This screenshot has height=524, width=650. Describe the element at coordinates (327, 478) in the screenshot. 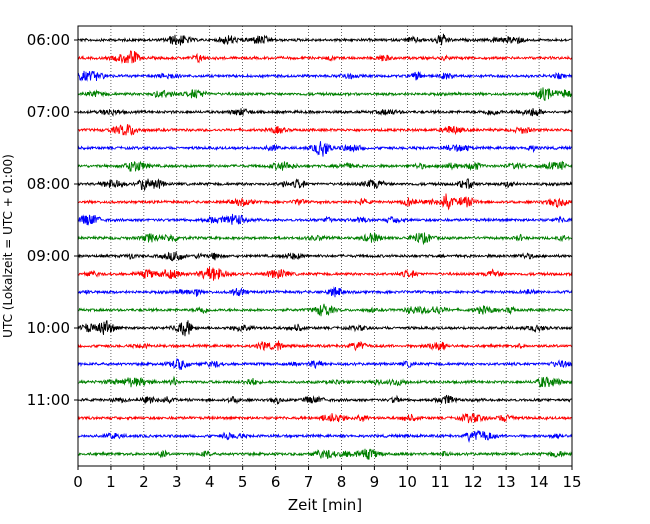

I see `x-axis-ticks: 0 1 2 3 4 5 6 7 8 9 10 11 12 13 14 15` at that location.